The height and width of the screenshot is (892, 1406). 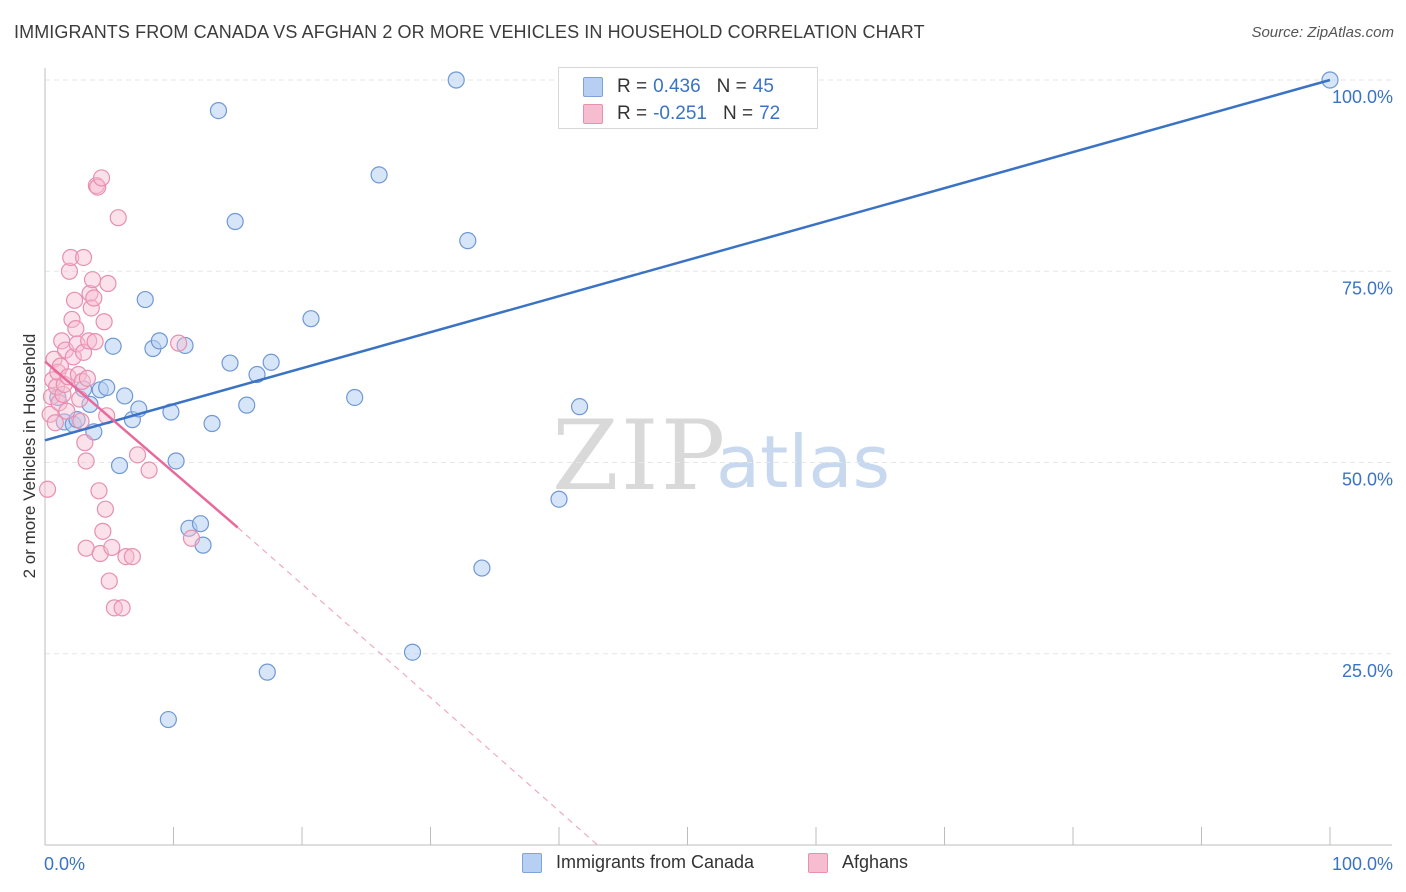 I want to click on correlation-legend: R = 0.436 N = 45 R = -0.251 N = 72, so click(x=688, y=98).